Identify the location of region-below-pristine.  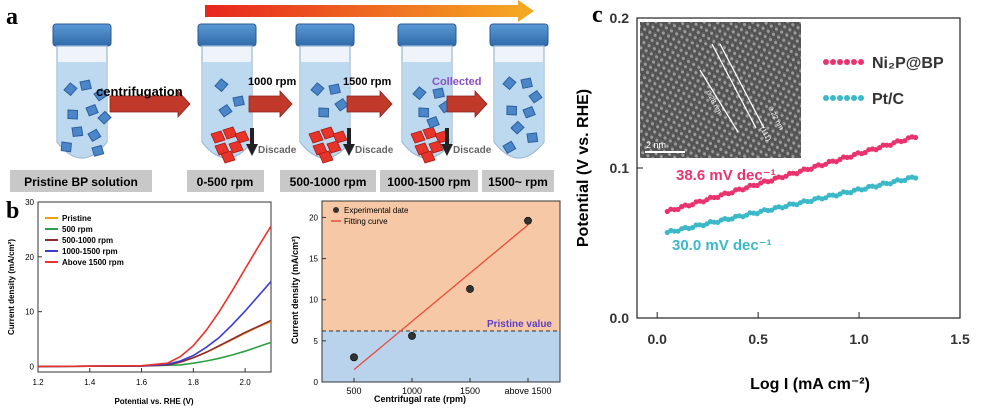
(441, 356).